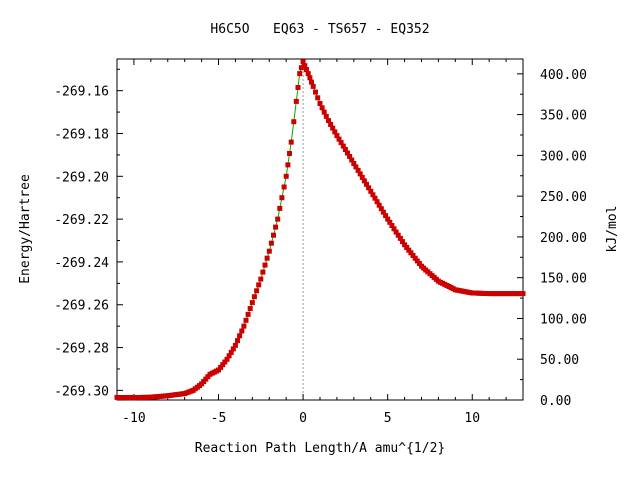 The image size is (640, 480). What do you see at coordinates (319, 29) in the screenshot?
I see `chart-title: H6C5O EQ63 - TS657 - EQ352` at bounding box center [319, 29].